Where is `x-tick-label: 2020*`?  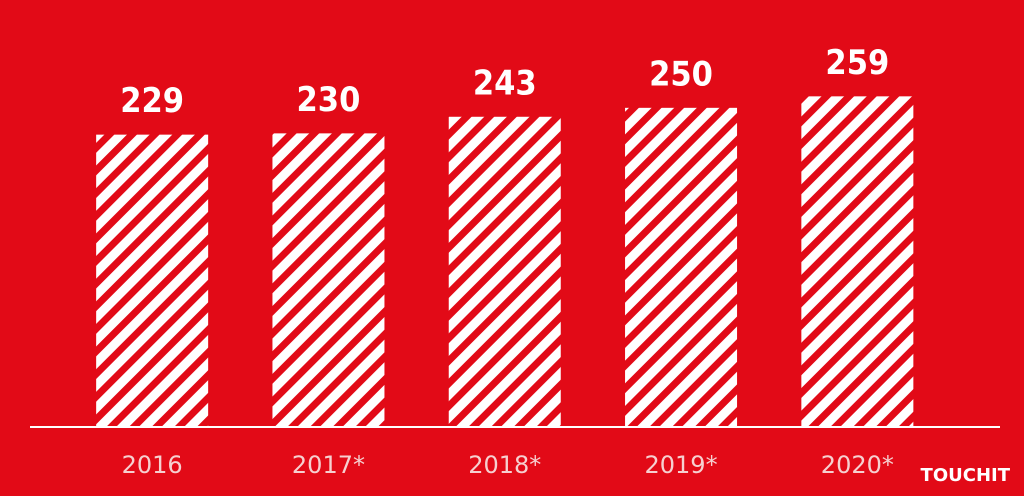
x-tick-label: 2020* is located at coordinates (857, 465).